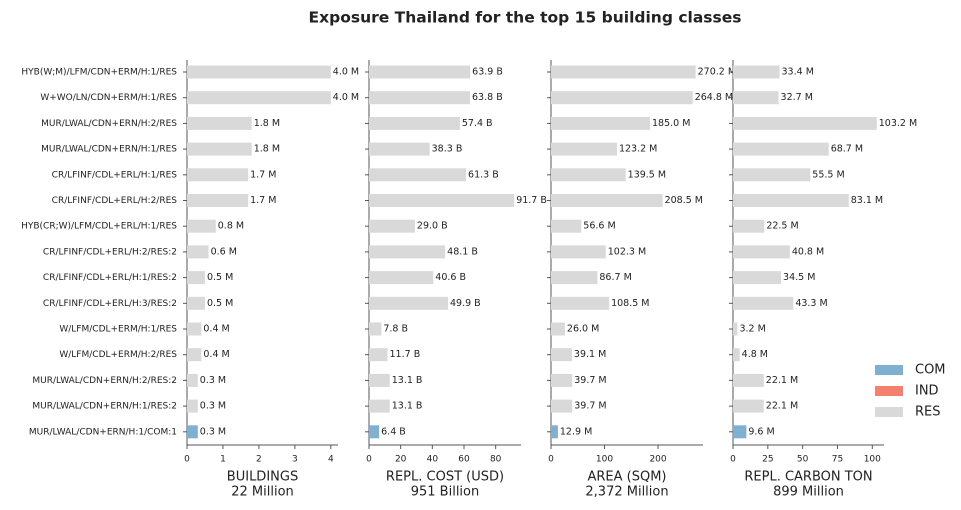  What do you see at coordinates (782, 226) in the screenshot?
I see `value-label: 22.5 M` at bounding box center [782, 226].